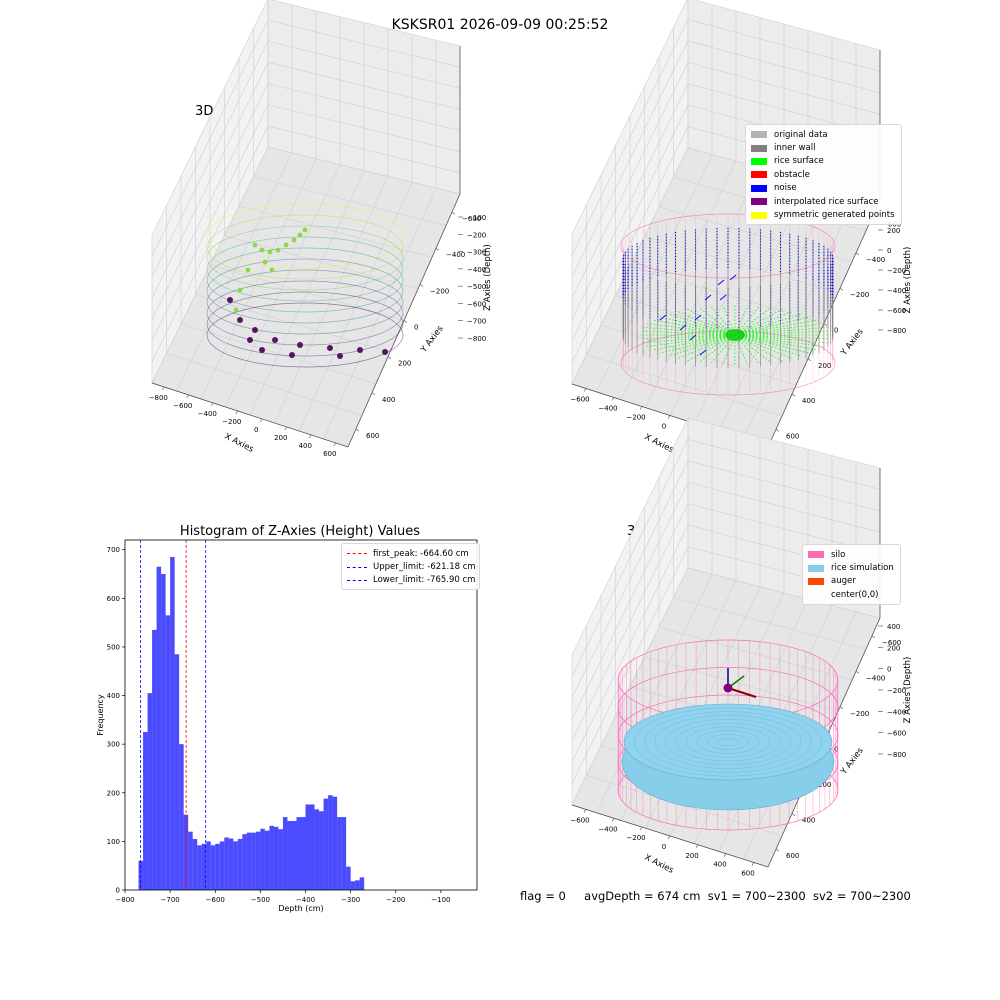 The height and width of the screenshot is (1000, 1000). Describe the element at coordinates (908, 690) in the screenshot. I see `simulation-z-label: Z Axies (Depth)` at that location.